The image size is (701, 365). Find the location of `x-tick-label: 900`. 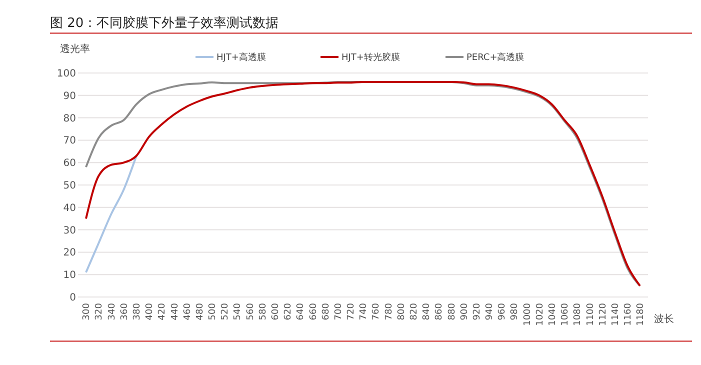

x-tick-label: 900 is located at coordinates (465, 311).